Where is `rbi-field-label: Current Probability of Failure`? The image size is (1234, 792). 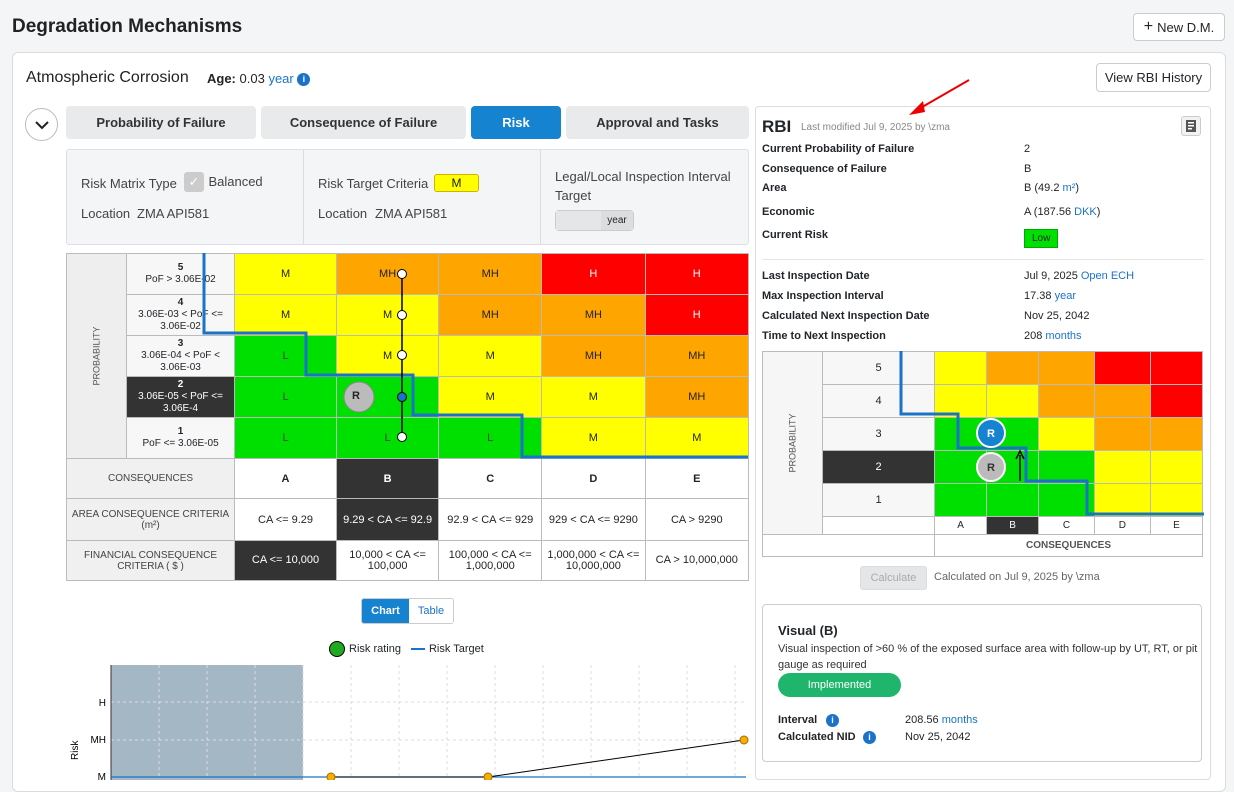
rbi-field-label: Current Probability of Failure is located at coordinates (838, 149).